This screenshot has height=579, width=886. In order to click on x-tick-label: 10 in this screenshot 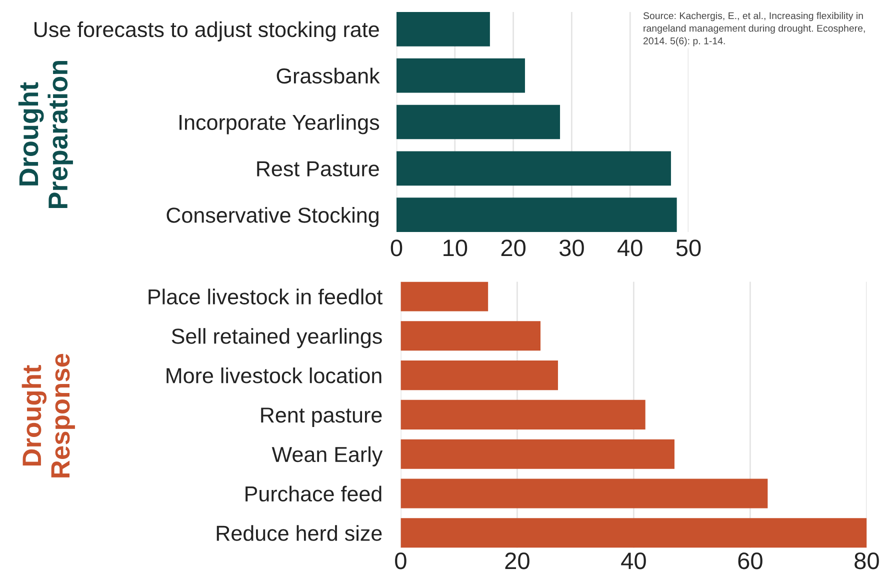, I will do `click(456, 248)`.